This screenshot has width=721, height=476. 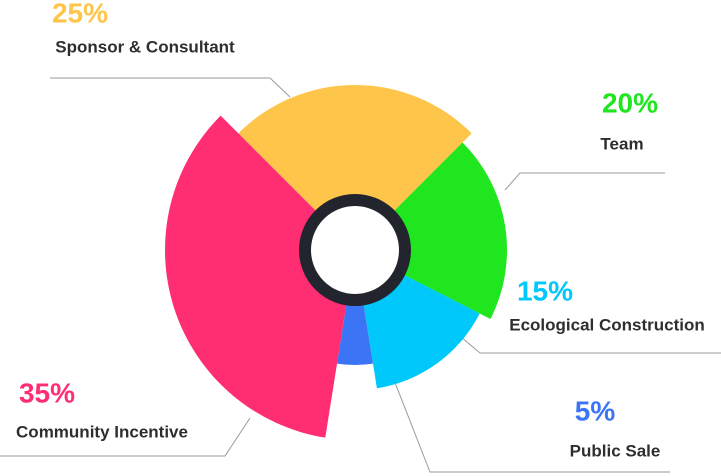 What do you see at coordinates (630, 102) in the screenshot?
I see `percent-label: 20%` at bounding box center [630, 102].